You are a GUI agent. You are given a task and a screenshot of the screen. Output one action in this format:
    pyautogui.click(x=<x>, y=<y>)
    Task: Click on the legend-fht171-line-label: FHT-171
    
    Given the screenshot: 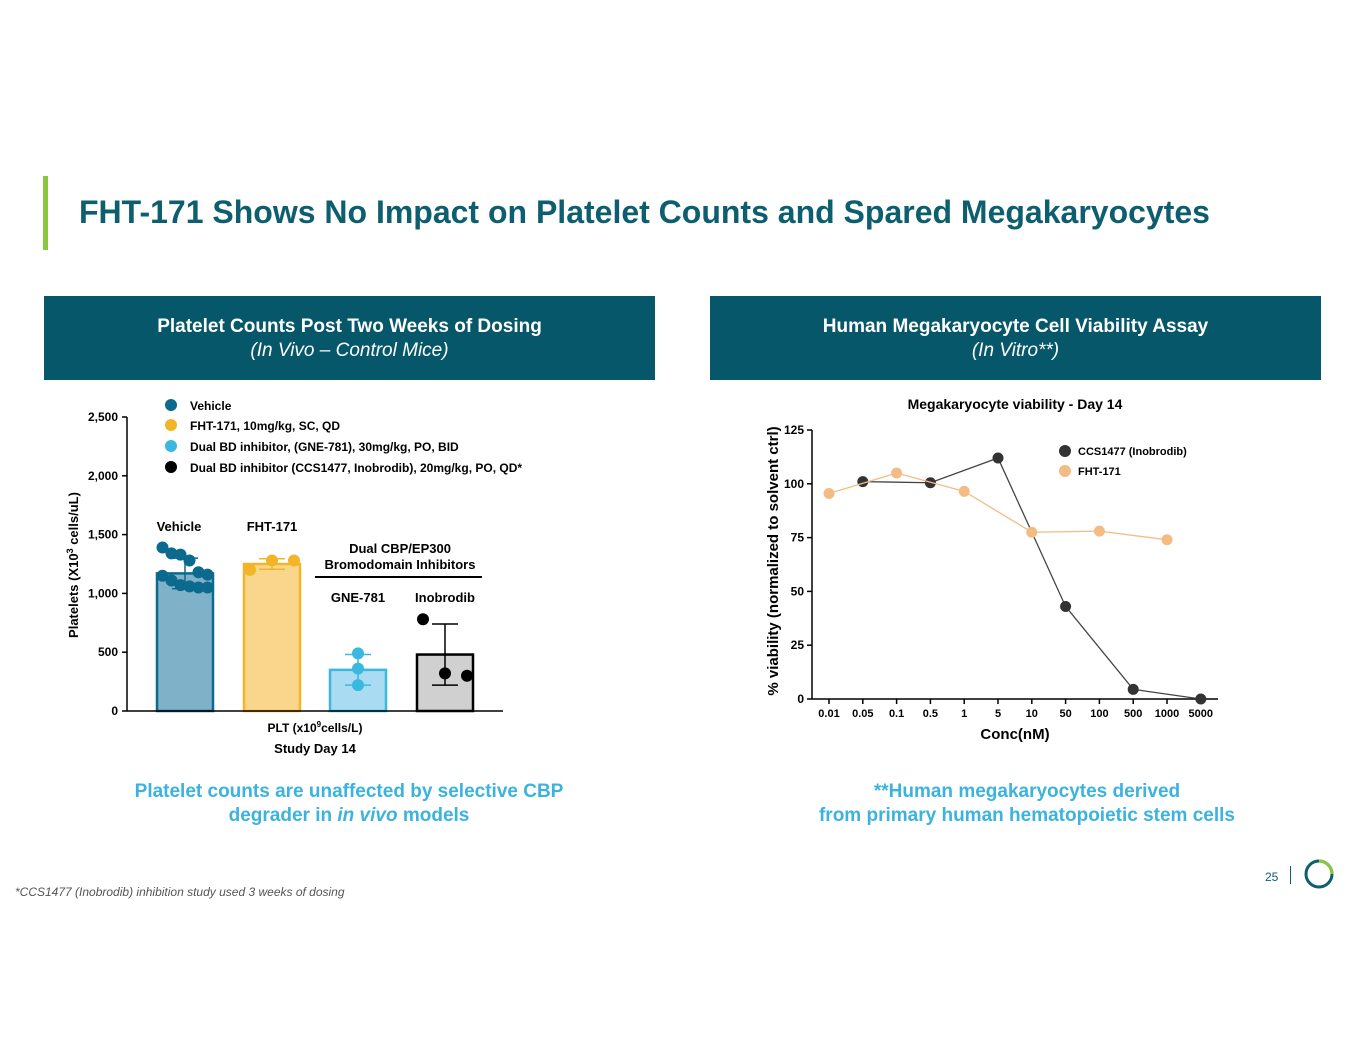 What is the action you would take?
    pyautogui.click(x=1099, y=472)
    